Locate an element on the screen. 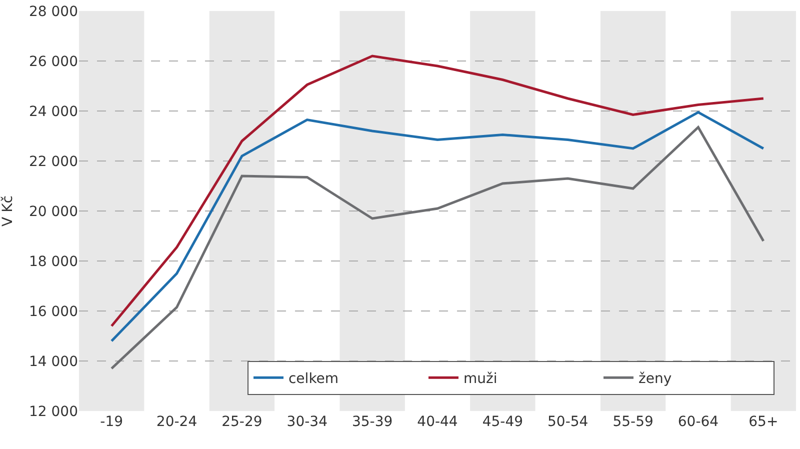  x-tick-label: 25-29 is located at coordinates (242, 422).